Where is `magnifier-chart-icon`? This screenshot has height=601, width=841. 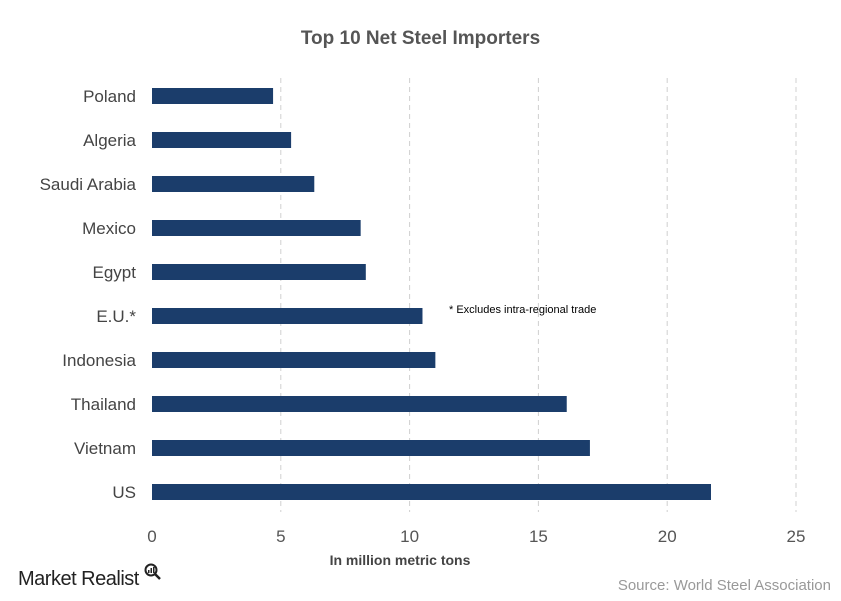 magnifier-chart-icon is located at coordinates (152, 571).